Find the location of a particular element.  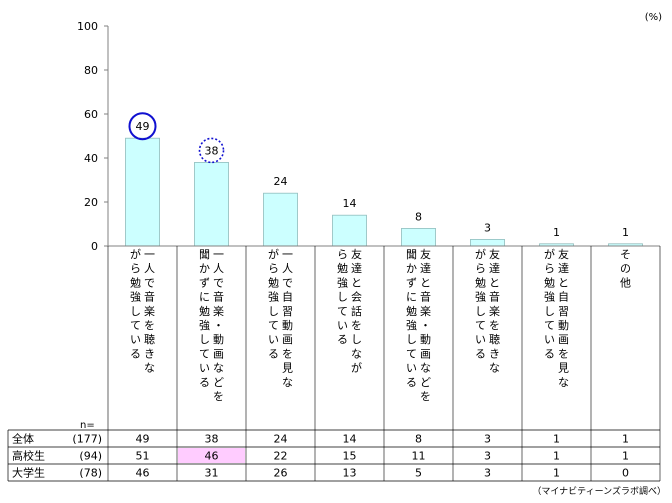

row-n: (78) is located at coordinates (90, 473).